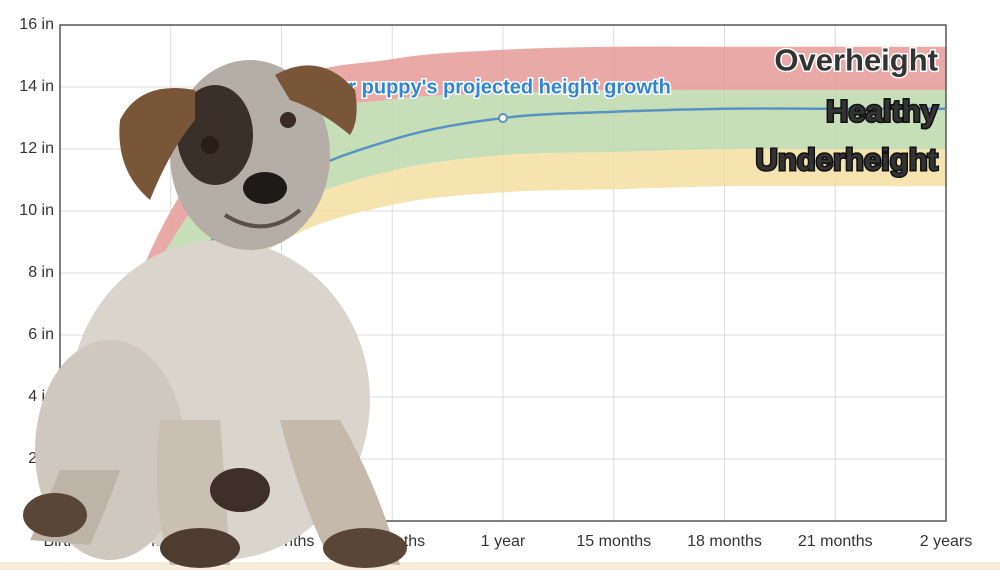 This screenshot has width=1000, height=570. Describe the element at coordinates (503, 118) in the screenshot. I see `point-marker` at that location.